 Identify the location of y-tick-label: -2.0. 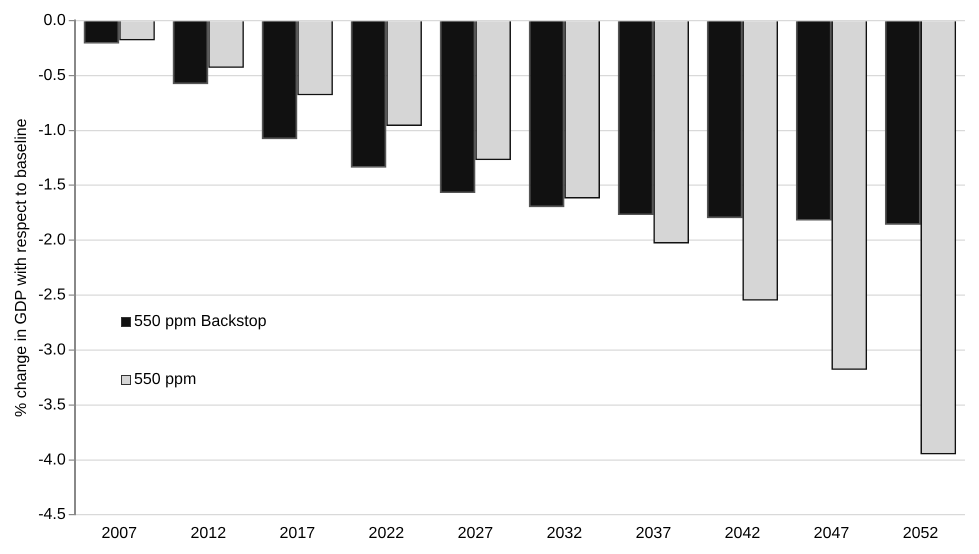
(52, 240).